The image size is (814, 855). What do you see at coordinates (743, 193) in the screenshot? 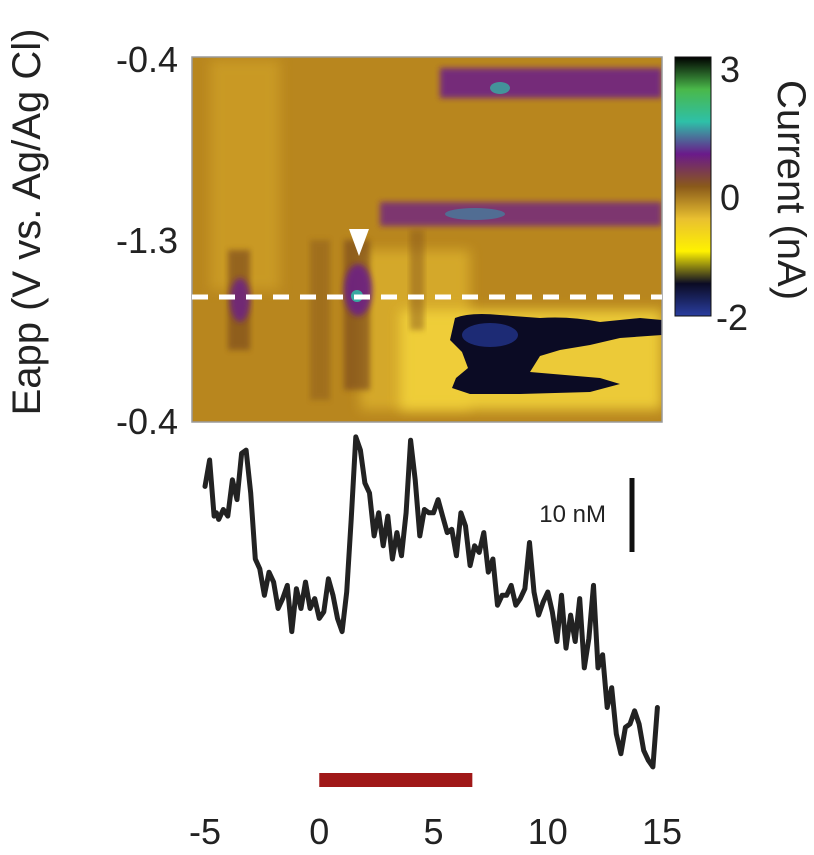
I see `colorbar: 3 0 -2 Current (nA)` at bounding box center [743, 193].